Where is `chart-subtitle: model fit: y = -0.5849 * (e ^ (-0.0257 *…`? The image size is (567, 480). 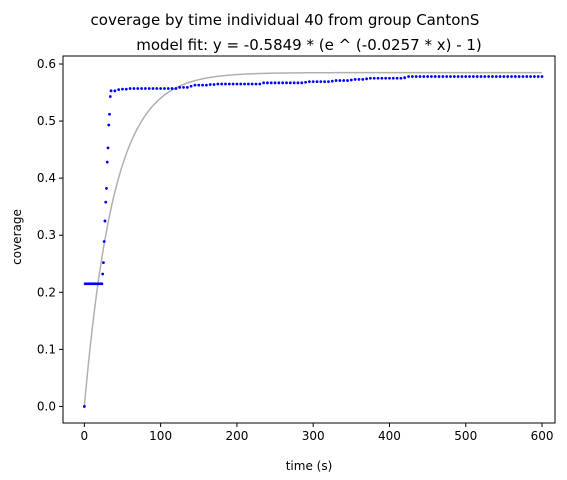 chart-subtitle: model fit: y = -0.5849 * (e ^ (-0.0257 *… is located at coordinates (309, 45).